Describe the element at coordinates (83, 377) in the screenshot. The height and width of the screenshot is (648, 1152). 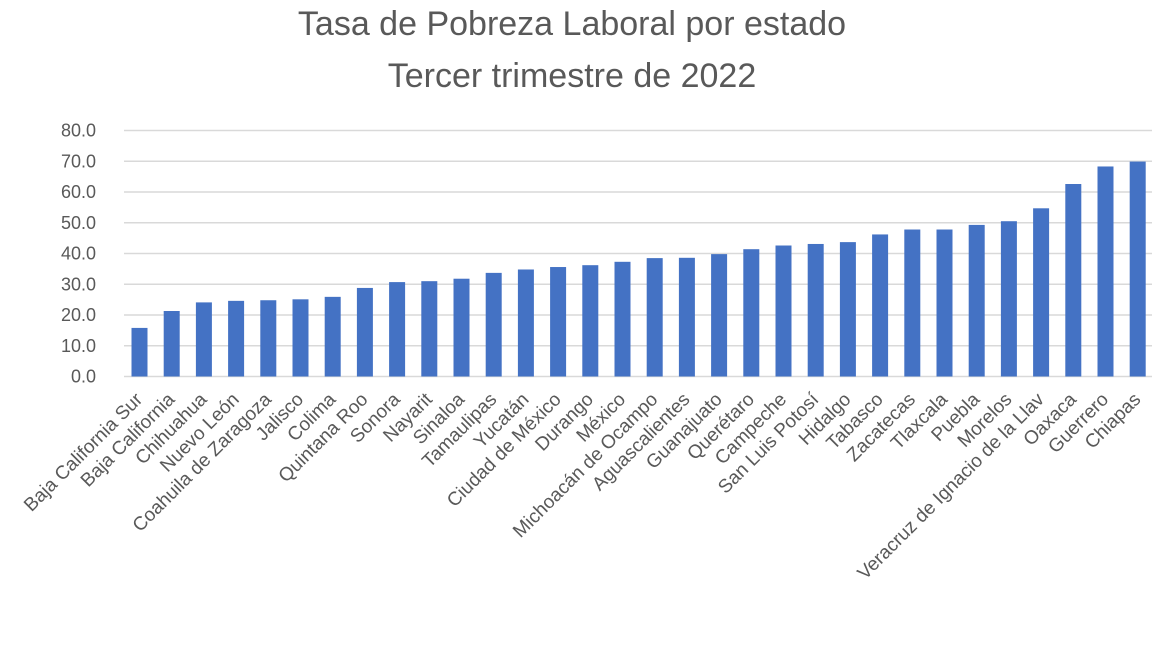
I see `y-tick-label: 0.0` at that location.